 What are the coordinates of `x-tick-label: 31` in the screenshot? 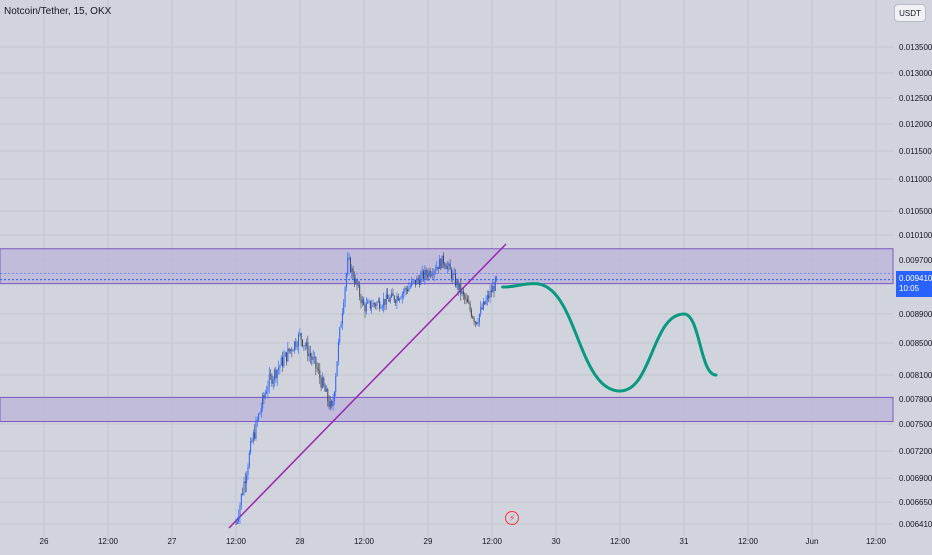 It's located at (684, 541).